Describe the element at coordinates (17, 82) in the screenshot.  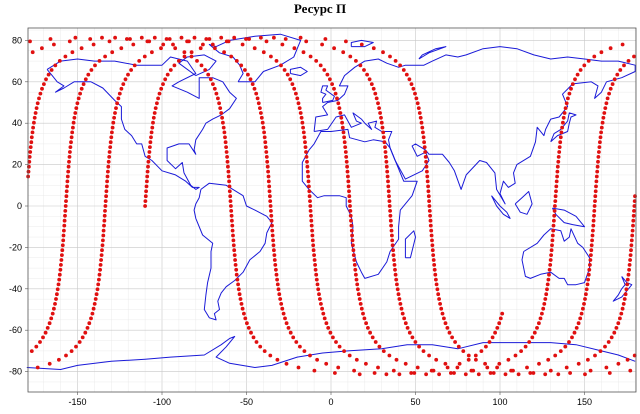
I see `y-tick-label: 60` at that location.